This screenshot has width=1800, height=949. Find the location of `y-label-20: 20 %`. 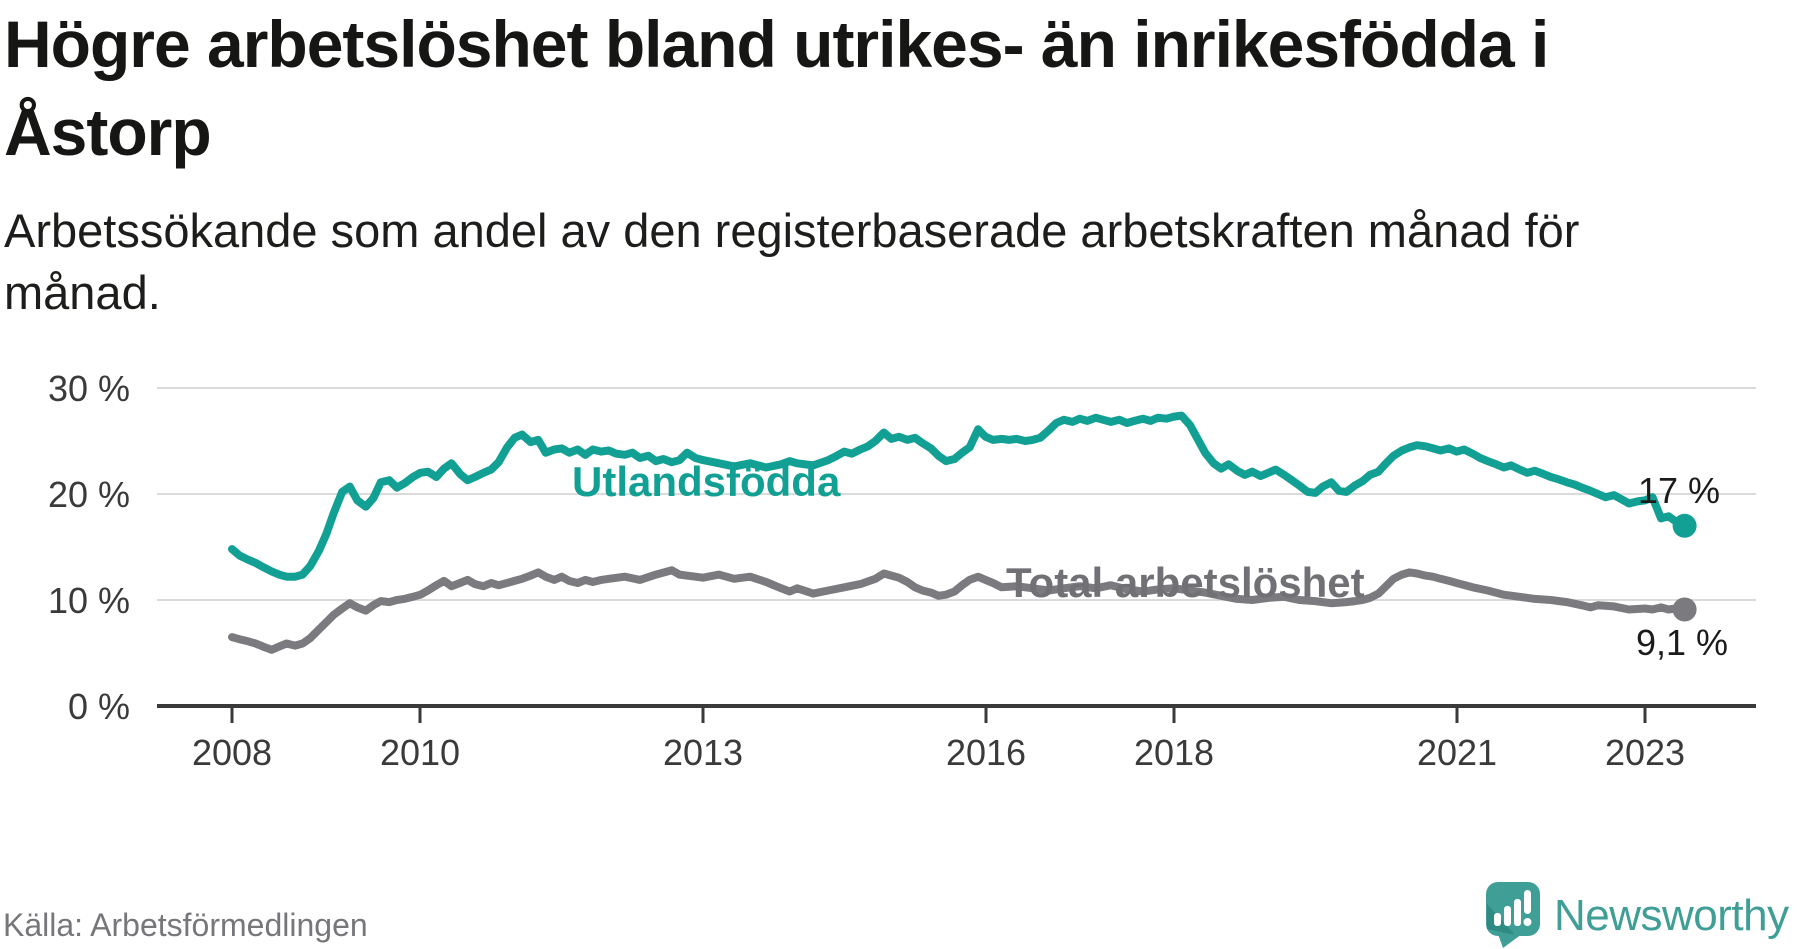

y-label-20: 20 % is located at coordinates (89, 494).